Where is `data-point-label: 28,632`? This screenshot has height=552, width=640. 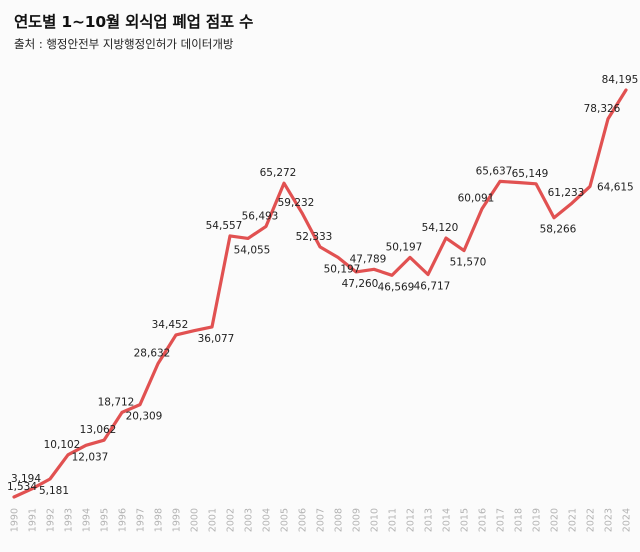
data-point-label: 28,632 is located at coordinates (152, 354).